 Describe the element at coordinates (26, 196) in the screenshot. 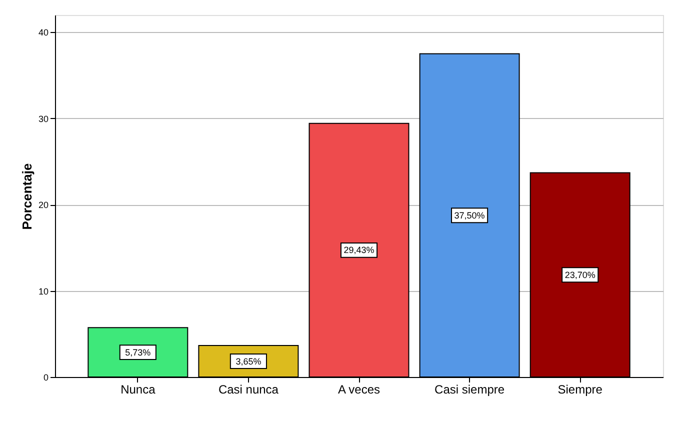

I see `y-axis-title: Porcentaje` at that location.